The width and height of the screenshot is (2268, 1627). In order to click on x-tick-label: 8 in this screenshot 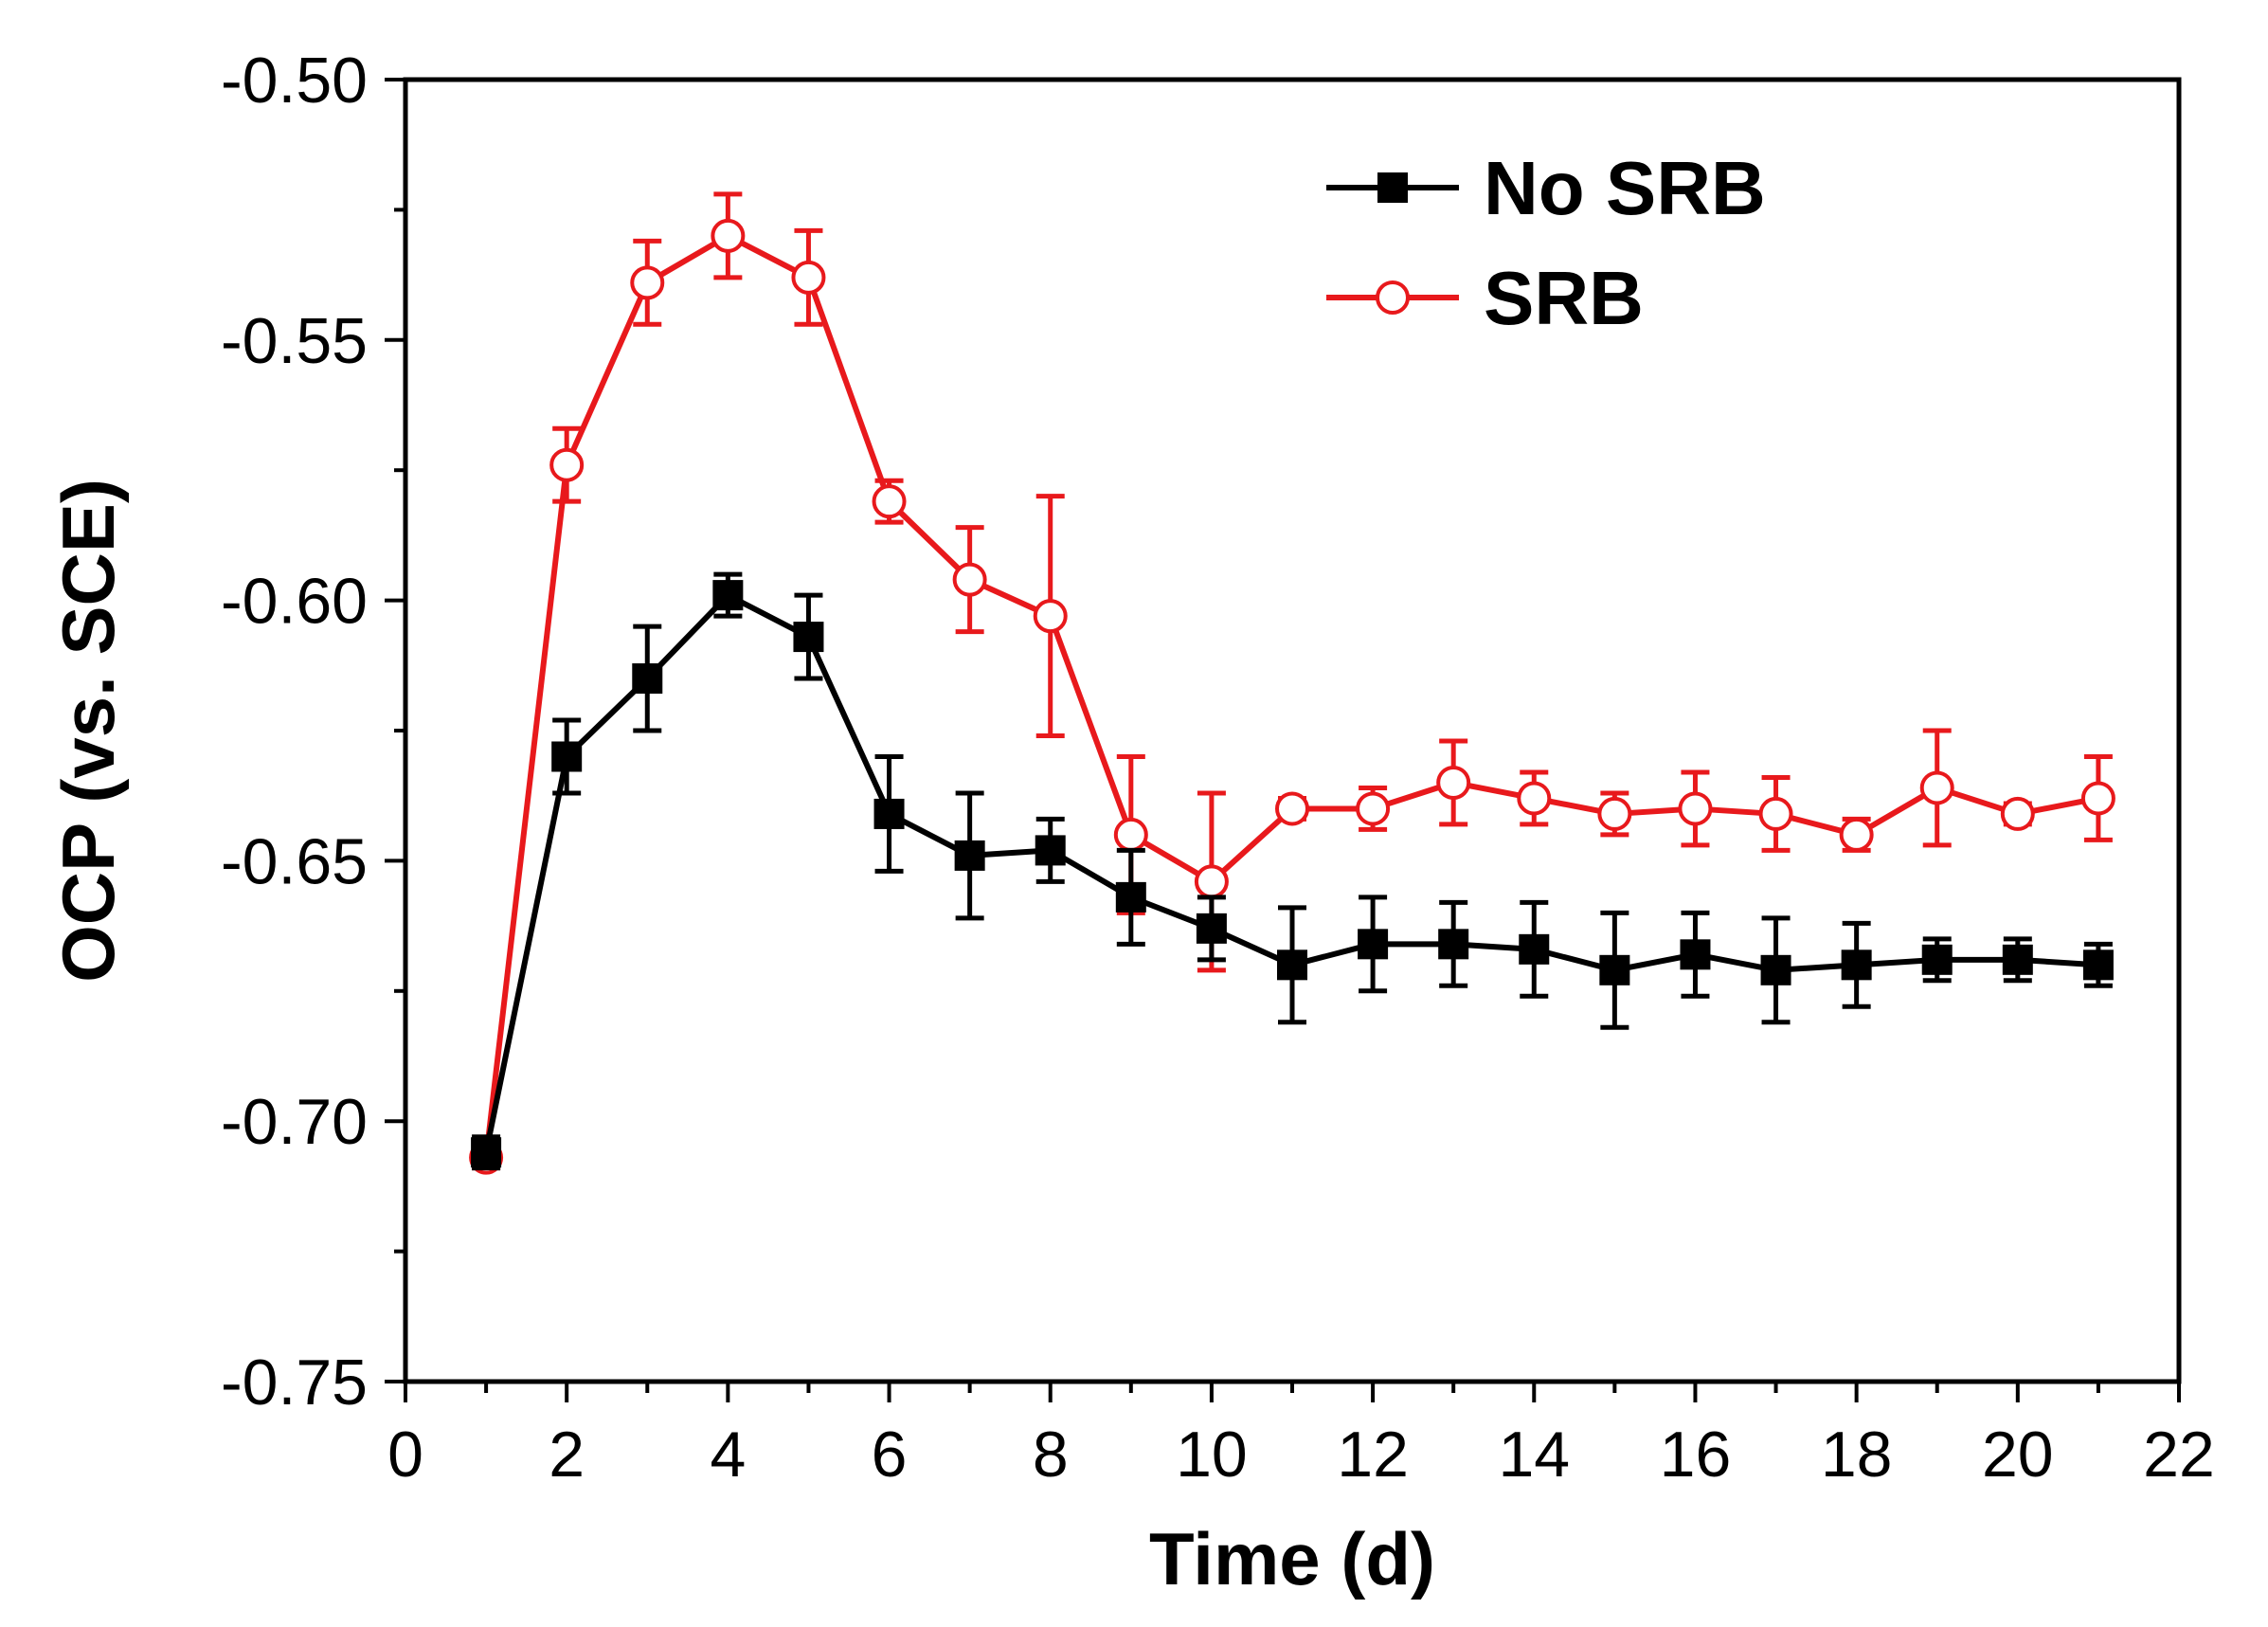, I will do `click(1051, 1455)`.